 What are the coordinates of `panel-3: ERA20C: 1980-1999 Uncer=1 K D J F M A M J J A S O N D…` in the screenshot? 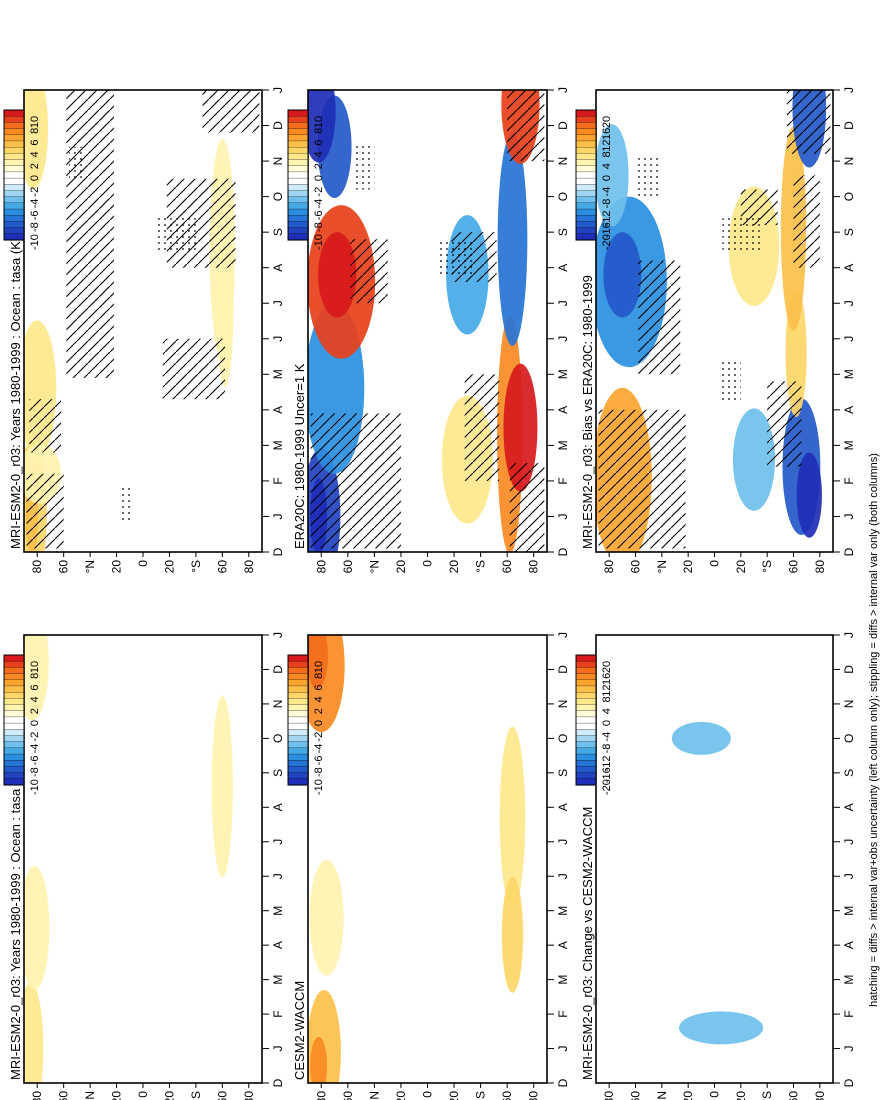 It's located at (431, 330).